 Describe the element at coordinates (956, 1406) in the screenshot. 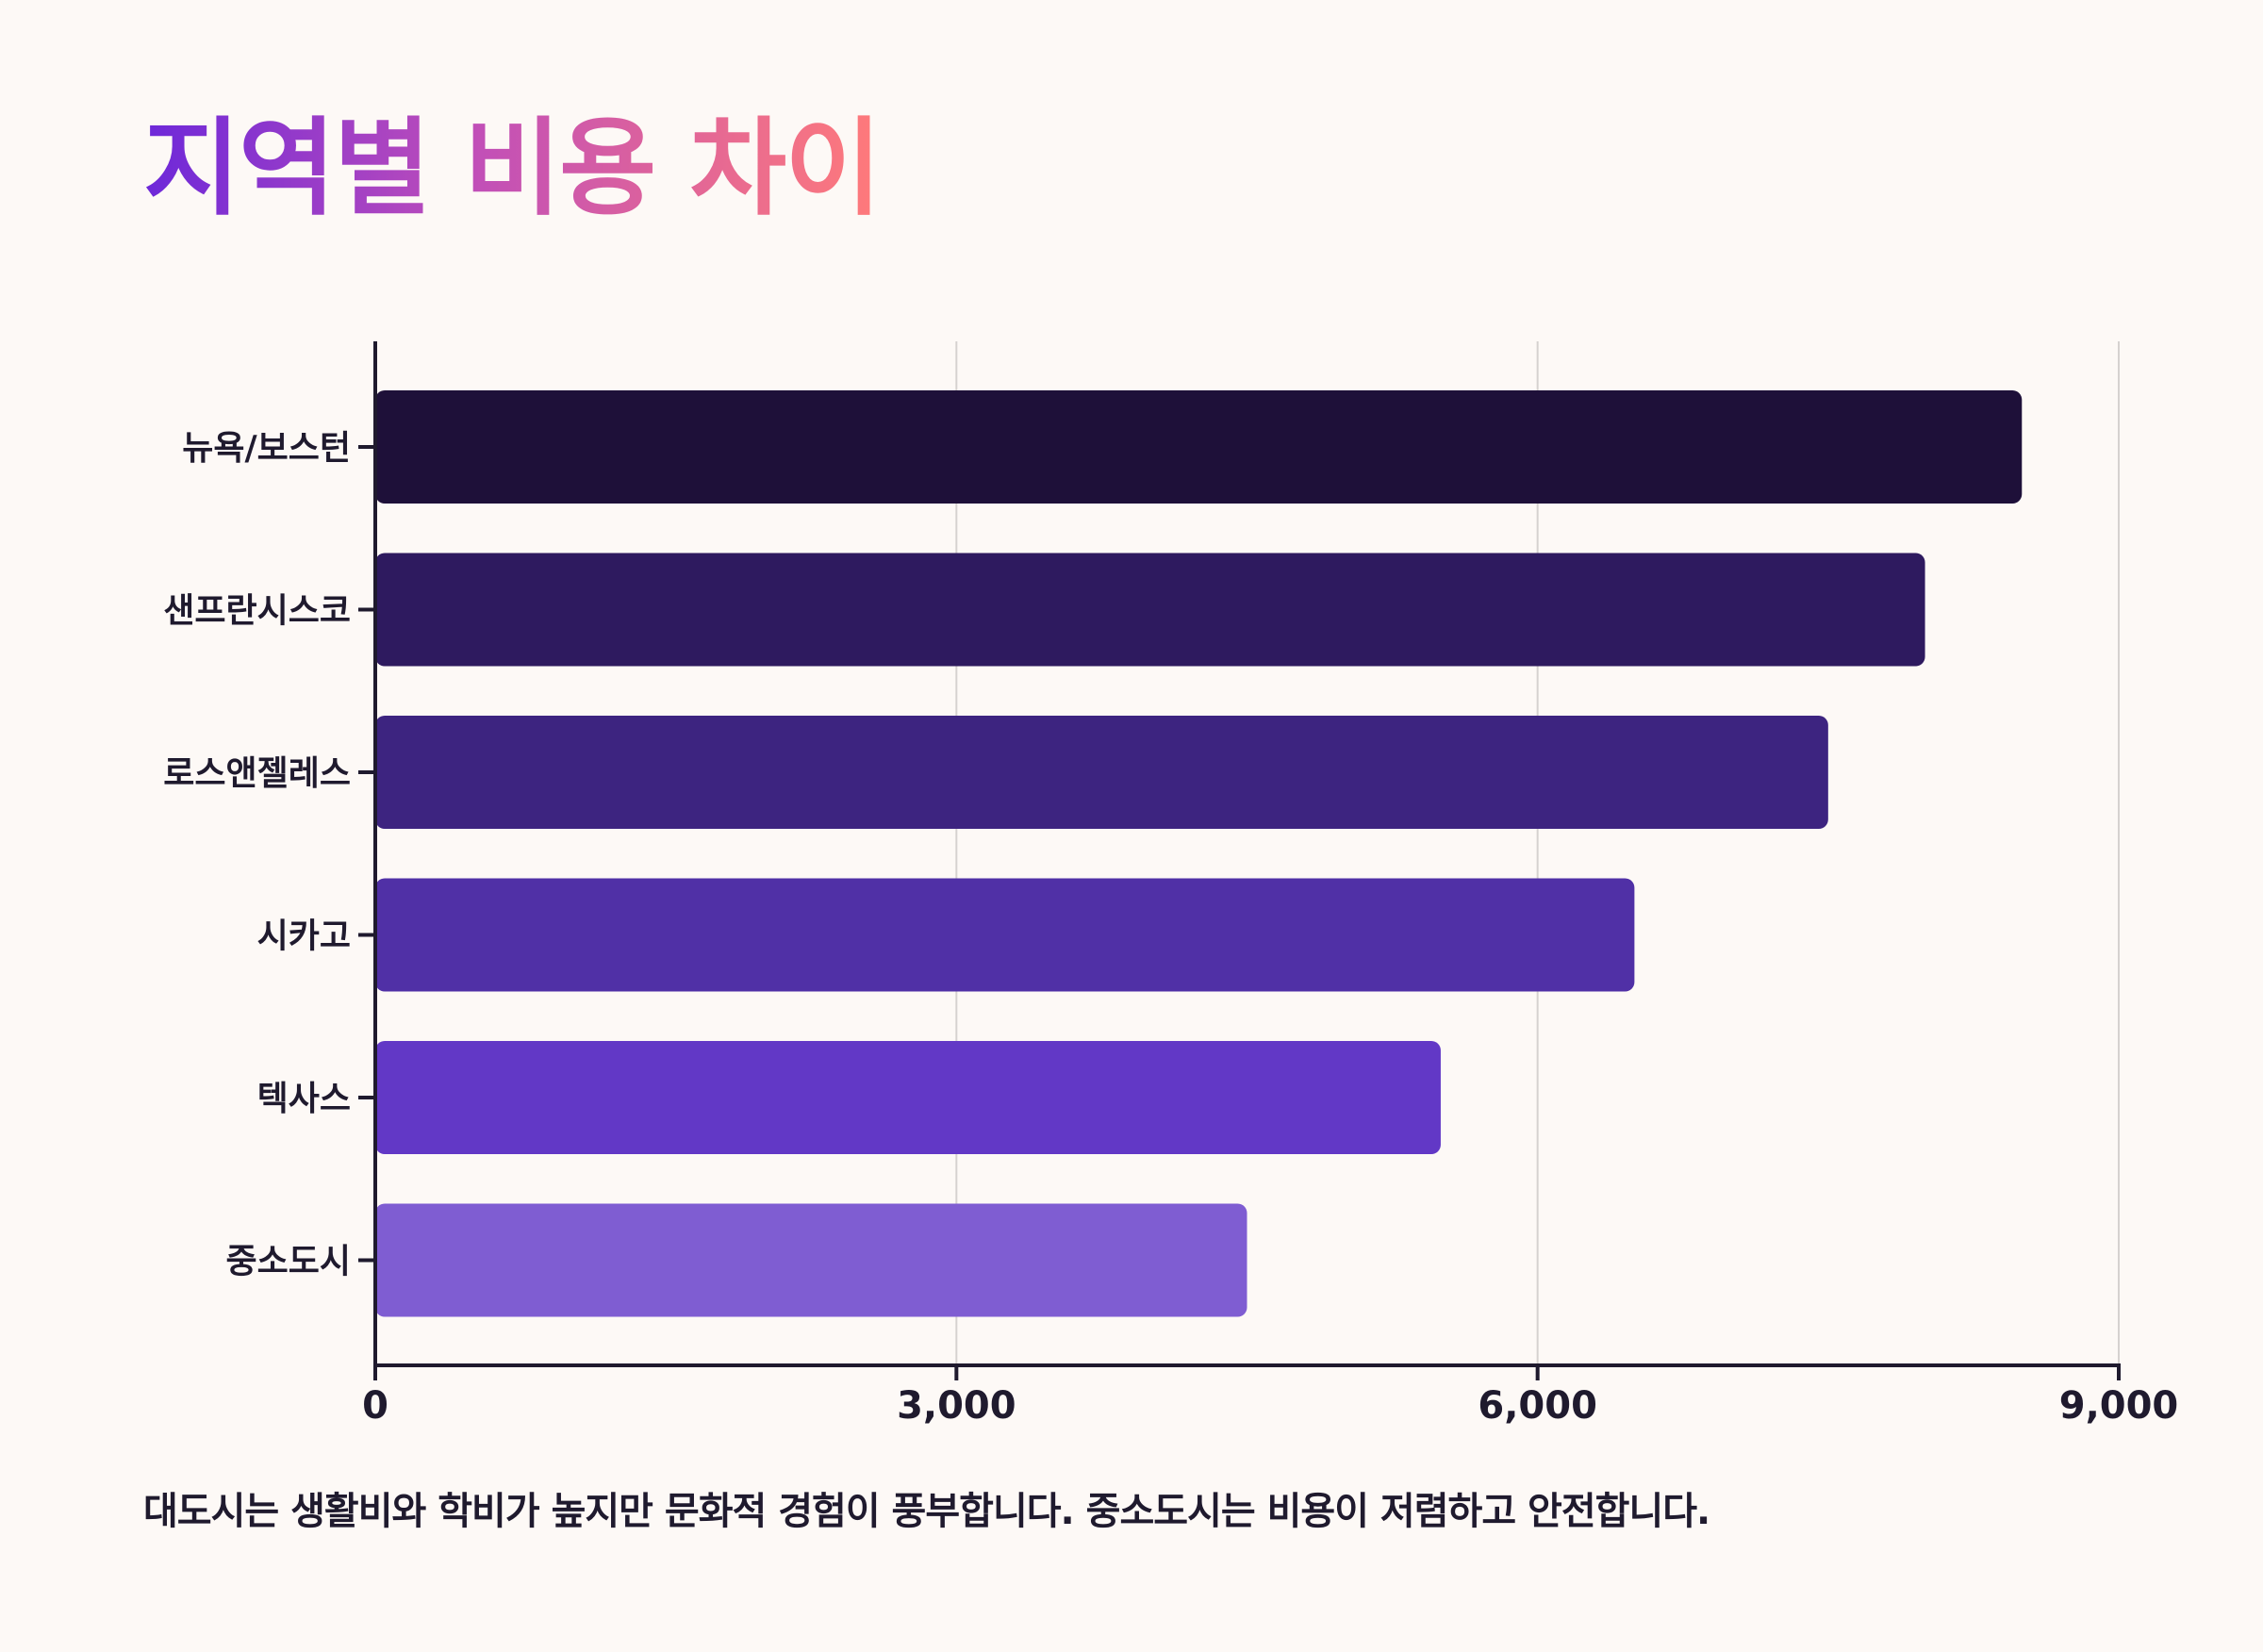

I see `x-tick-label-1: 3,000` at that location.